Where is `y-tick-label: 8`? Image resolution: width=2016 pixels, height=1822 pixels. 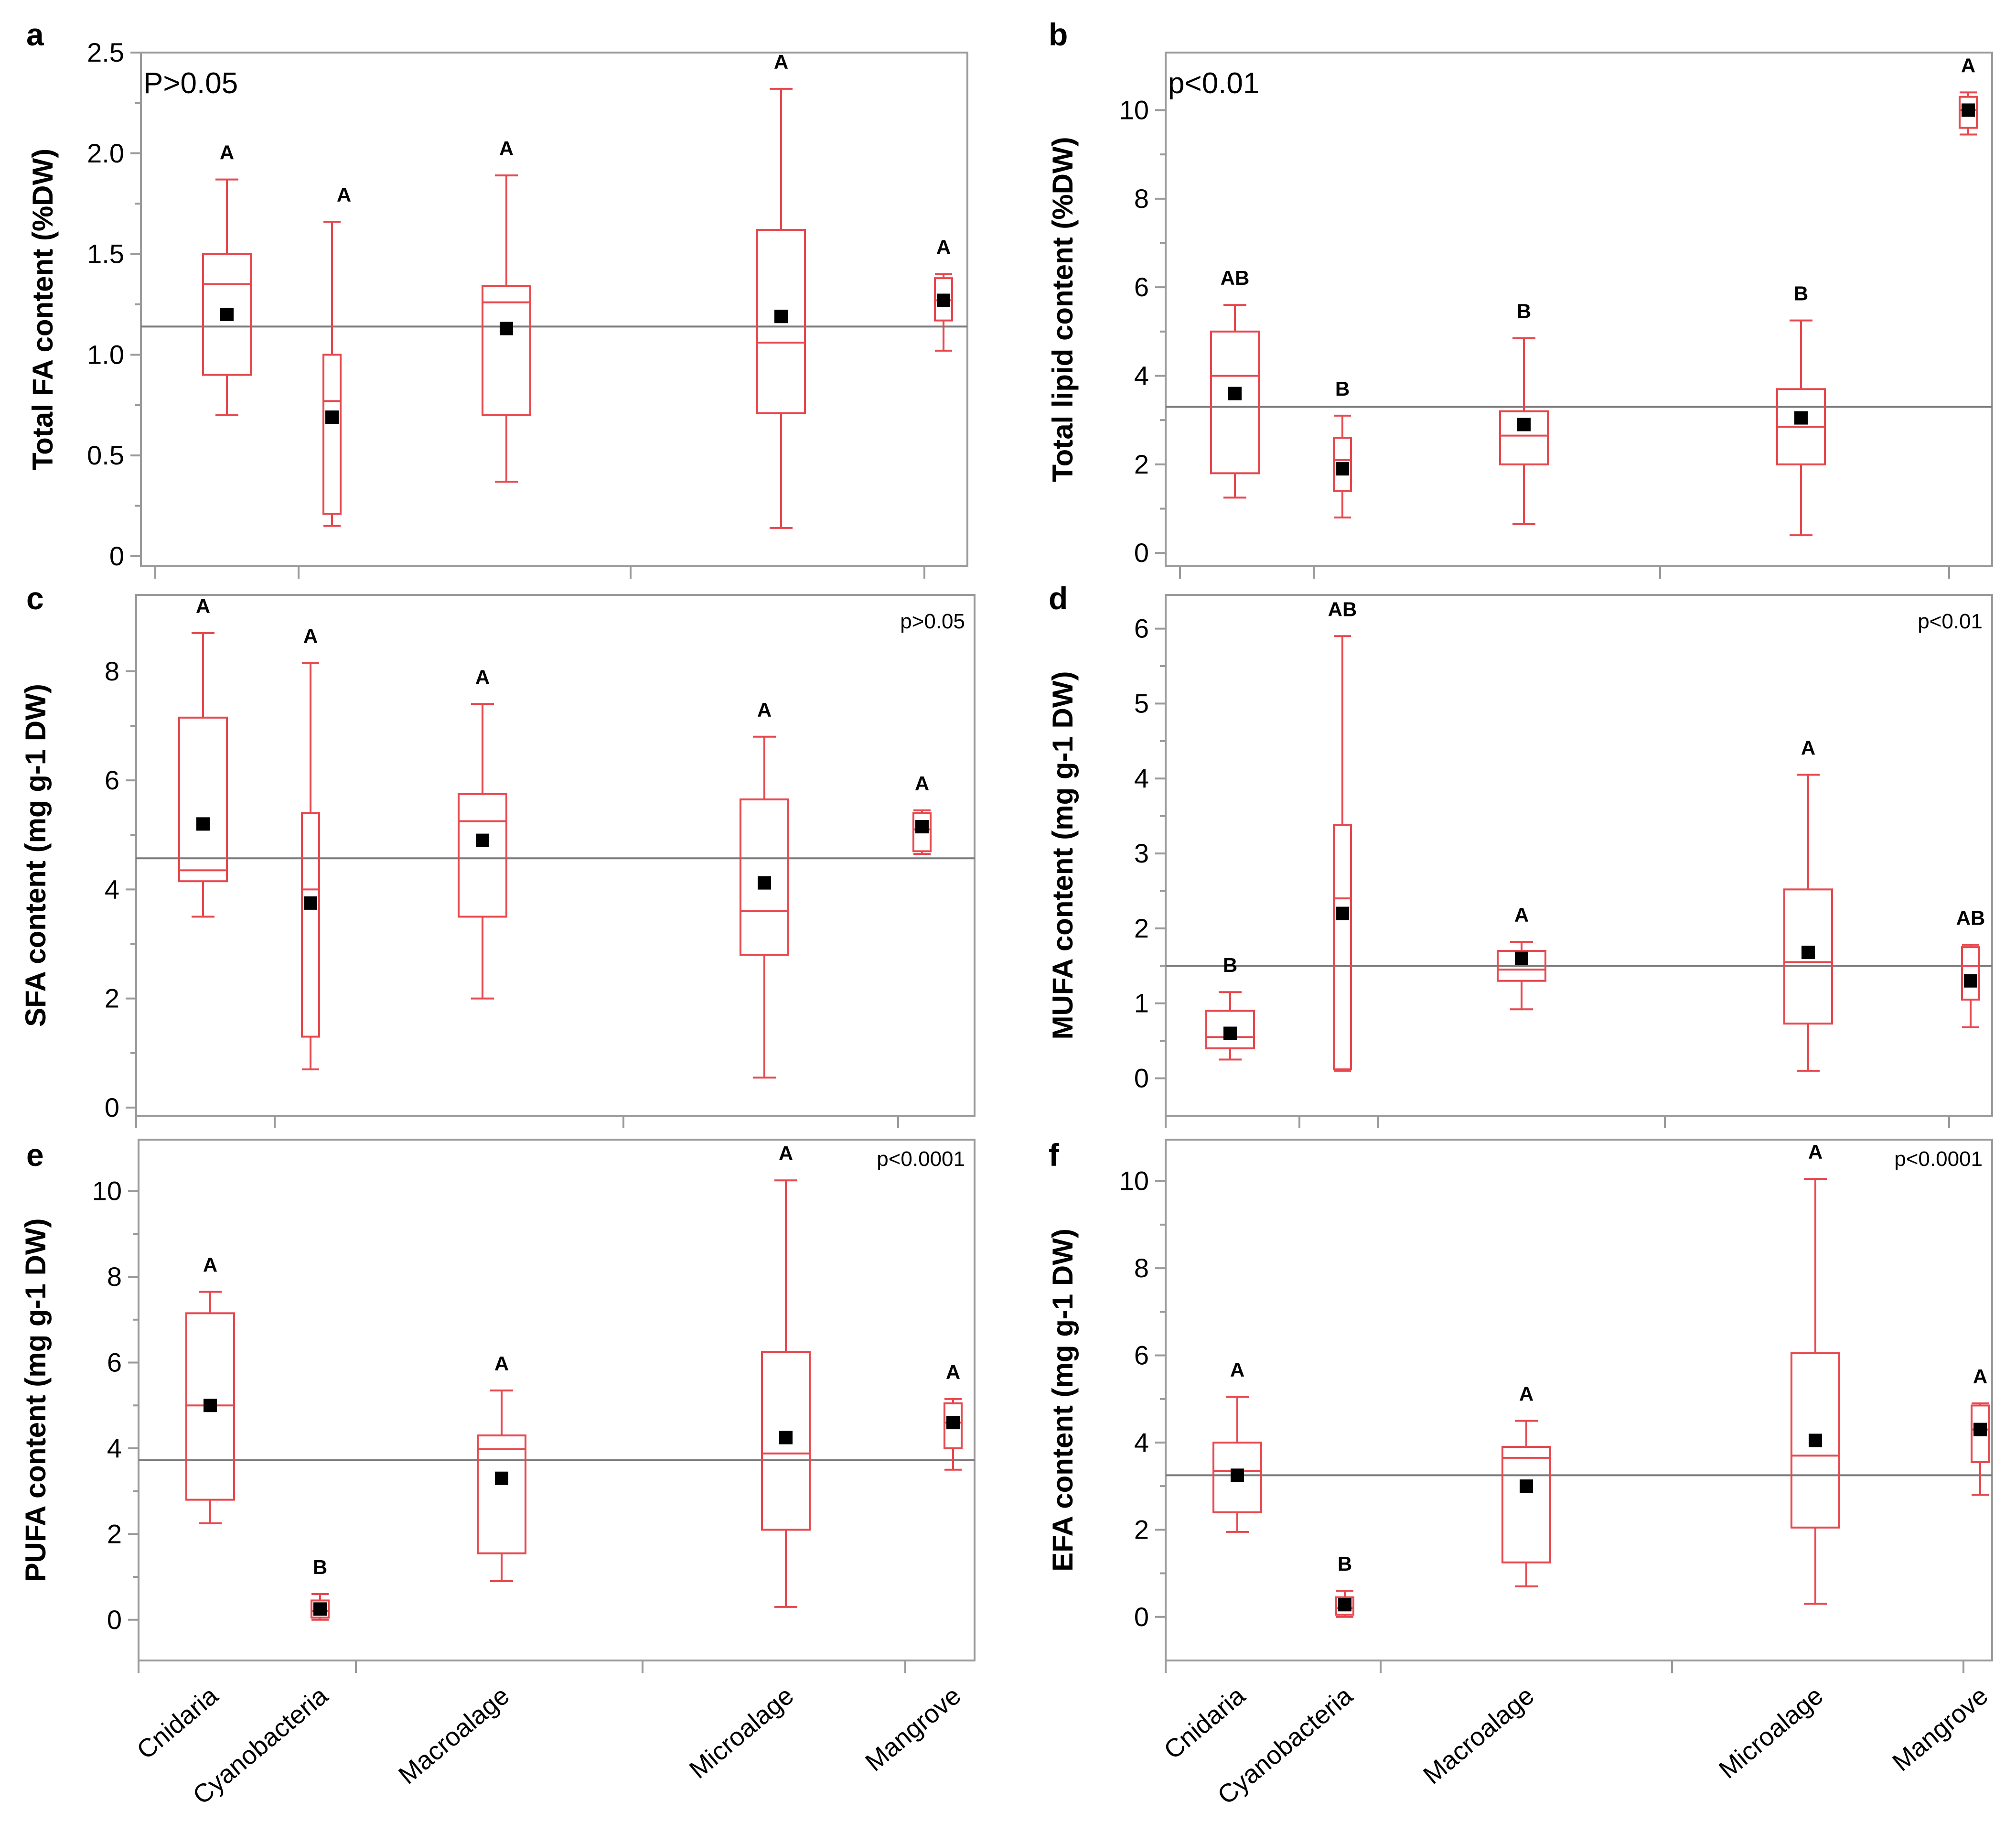
y-tick-label: 8 is located at coordinates (1142, 1268).